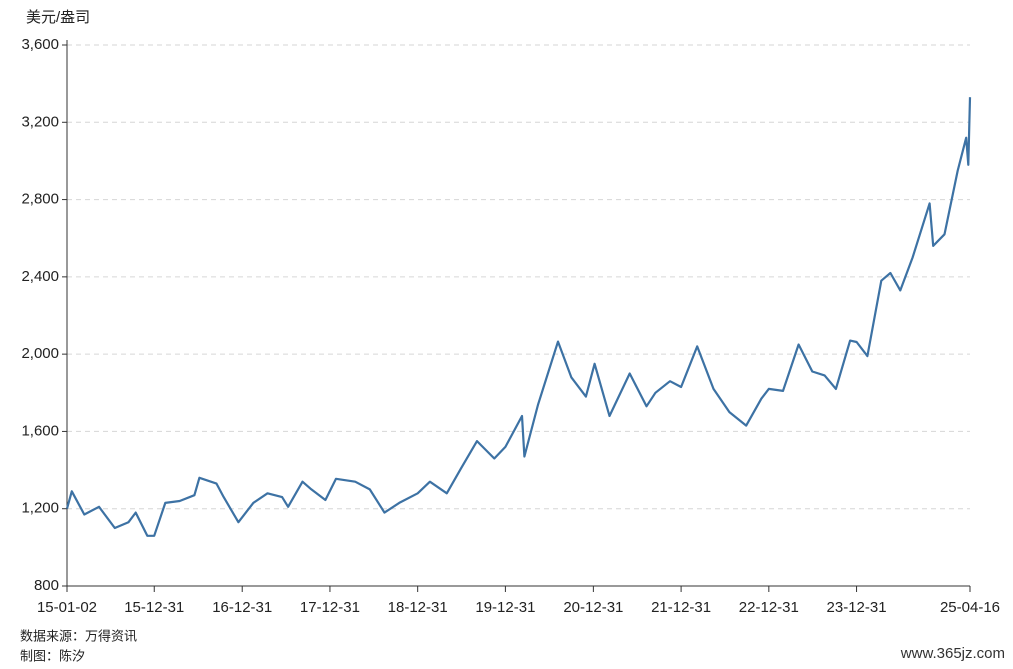 Image resolution: width=1013 pixels, height=669 pixels. What do you see at coordinates (952, 653) in the screenshot?
I see `watermark: www.365jz.com` at bounding box center [952, 653].